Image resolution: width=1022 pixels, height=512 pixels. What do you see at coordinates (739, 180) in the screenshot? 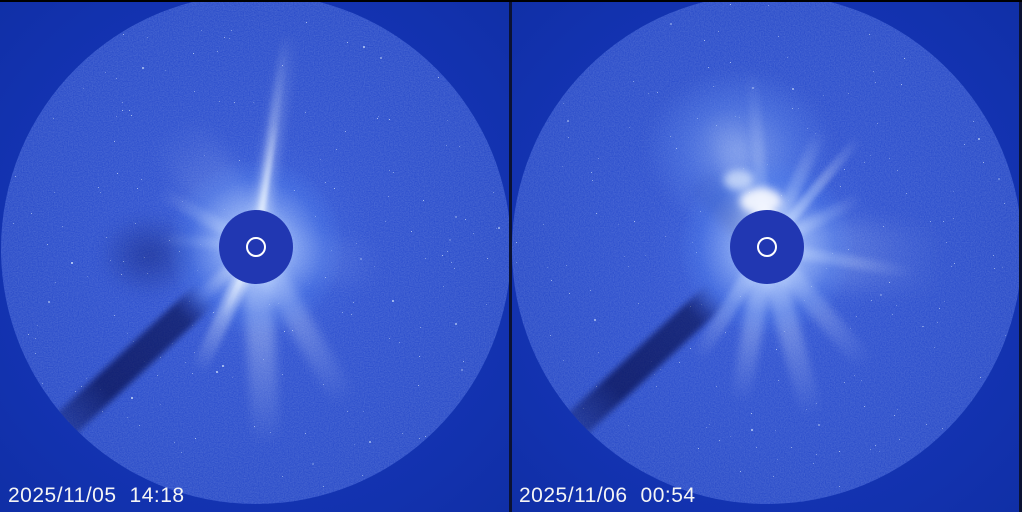
I see `cme-bright-knot` at bounding box center [739, 180].